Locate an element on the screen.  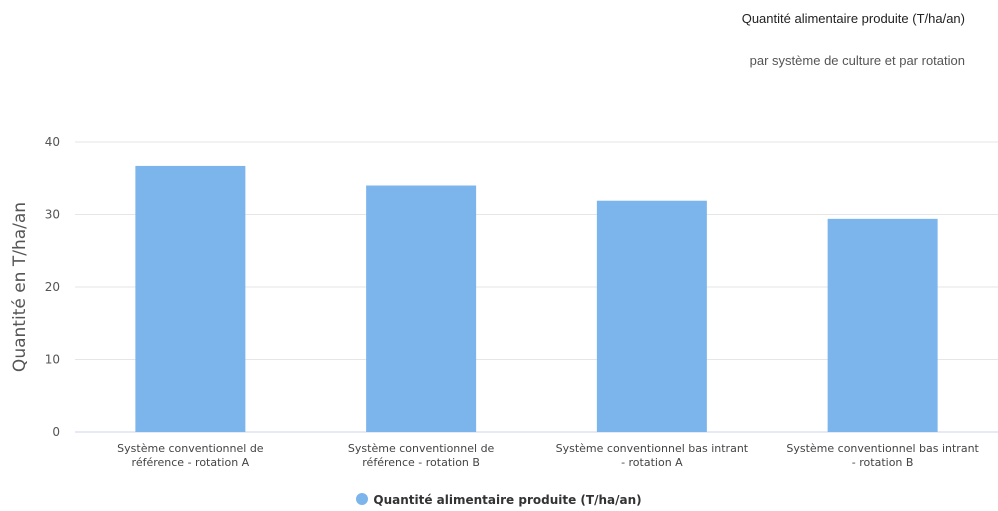
y-tick-label: 10 is located at coordinates (52, 360).